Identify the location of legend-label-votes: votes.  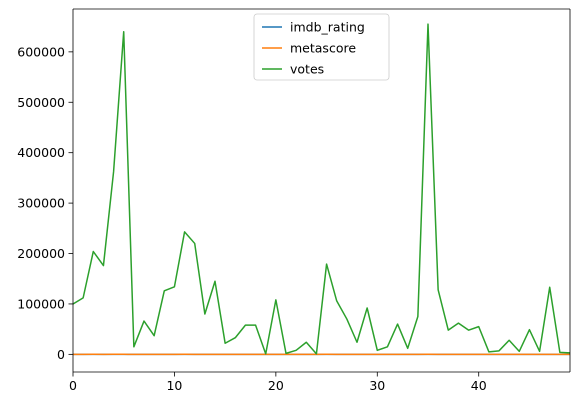
(307, 69).